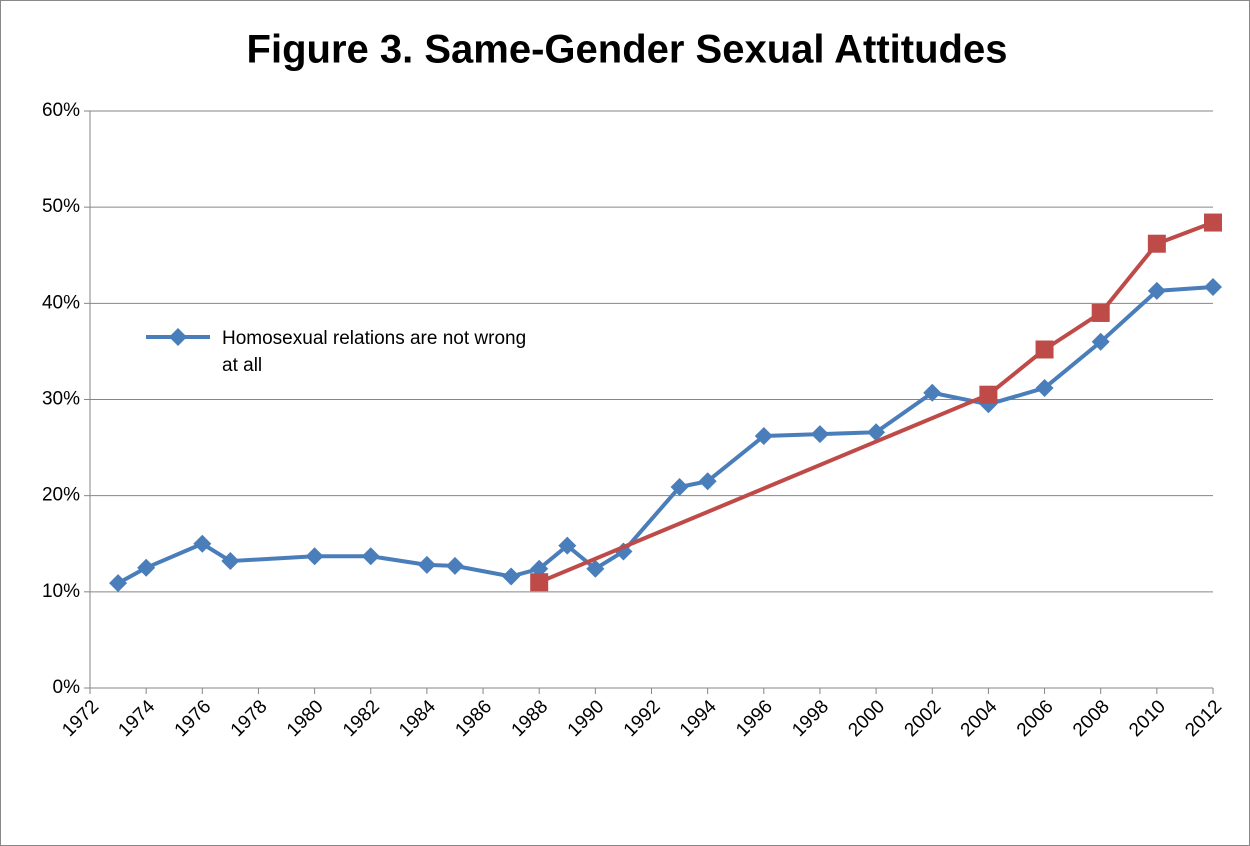 The height and width of the screenshot is (846, 1250). Describe the element at coordinates (627, 50) in the screenshot. I see `chart-title: Figure 3. Same-Gender Sexual Attitudes` at that location.